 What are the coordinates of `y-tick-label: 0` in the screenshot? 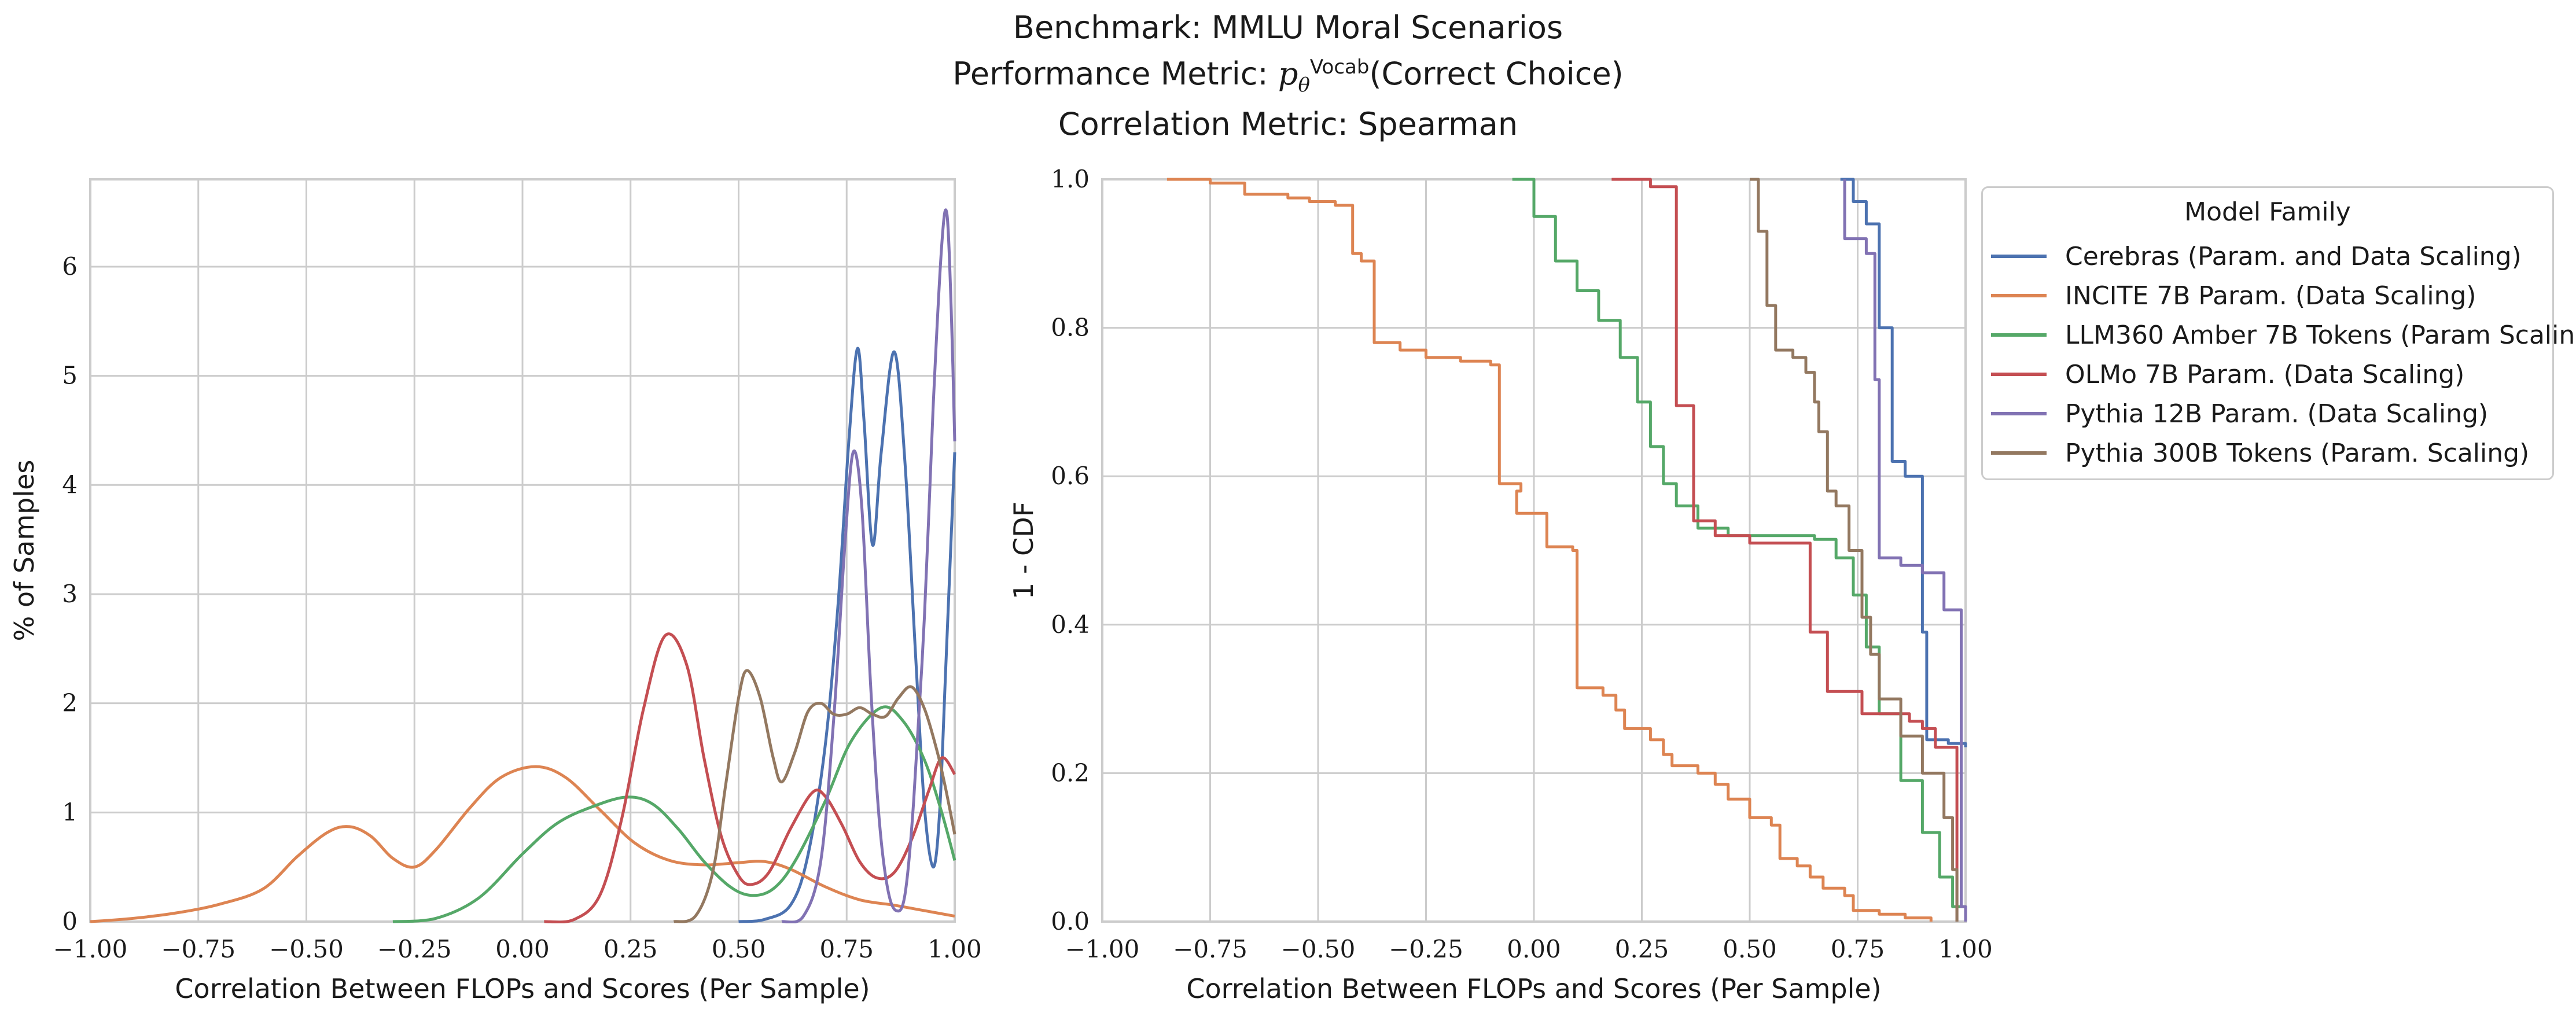 It's located at (70, 921).